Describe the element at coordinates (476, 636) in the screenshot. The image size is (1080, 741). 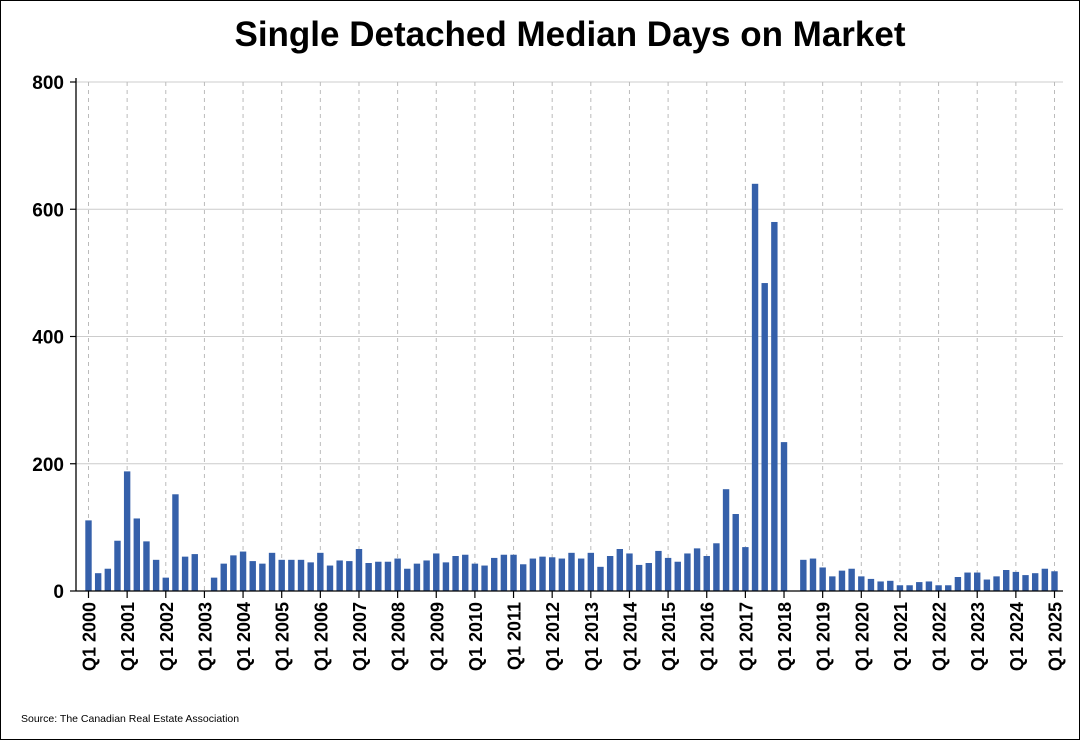
I see `x-tick-label: Q1 2010` at that location.